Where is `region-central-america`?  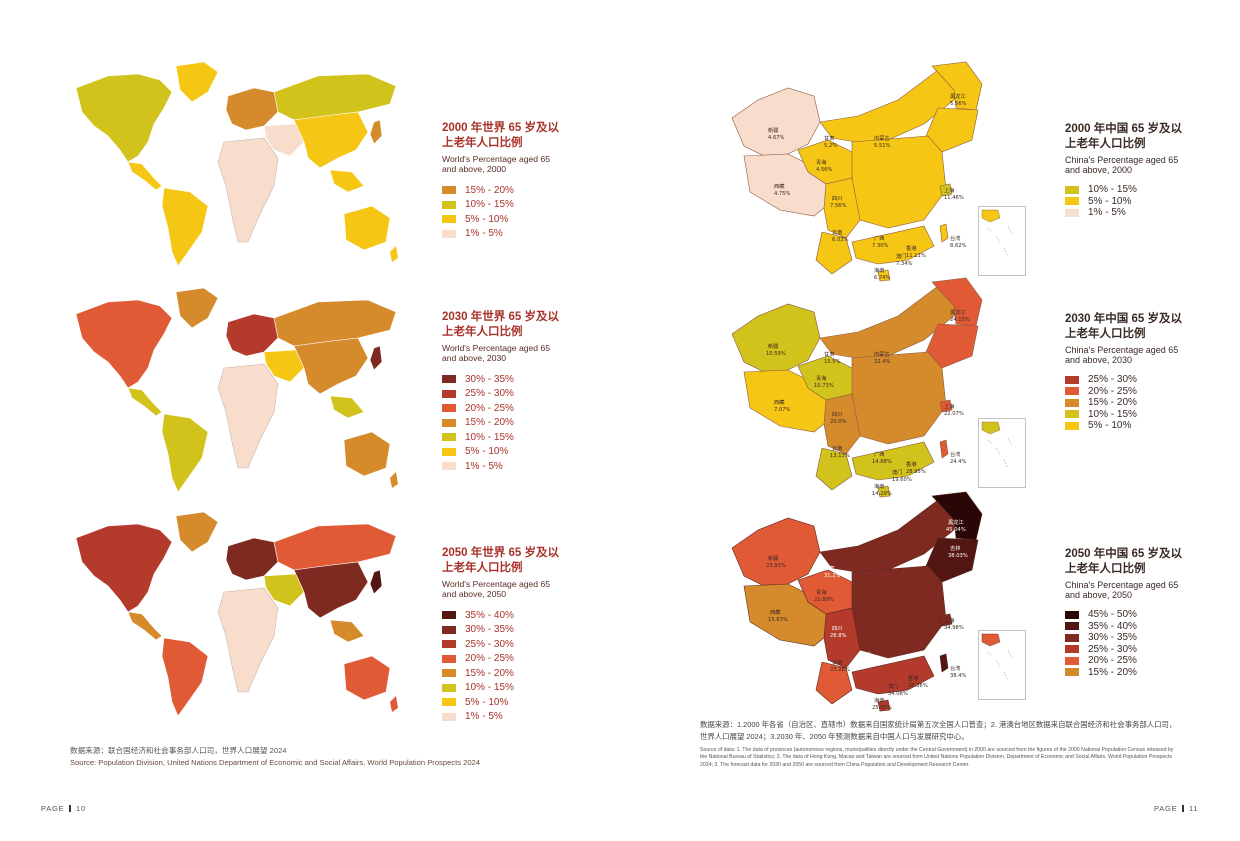
region-central-america is located at coordinates (145, 176).